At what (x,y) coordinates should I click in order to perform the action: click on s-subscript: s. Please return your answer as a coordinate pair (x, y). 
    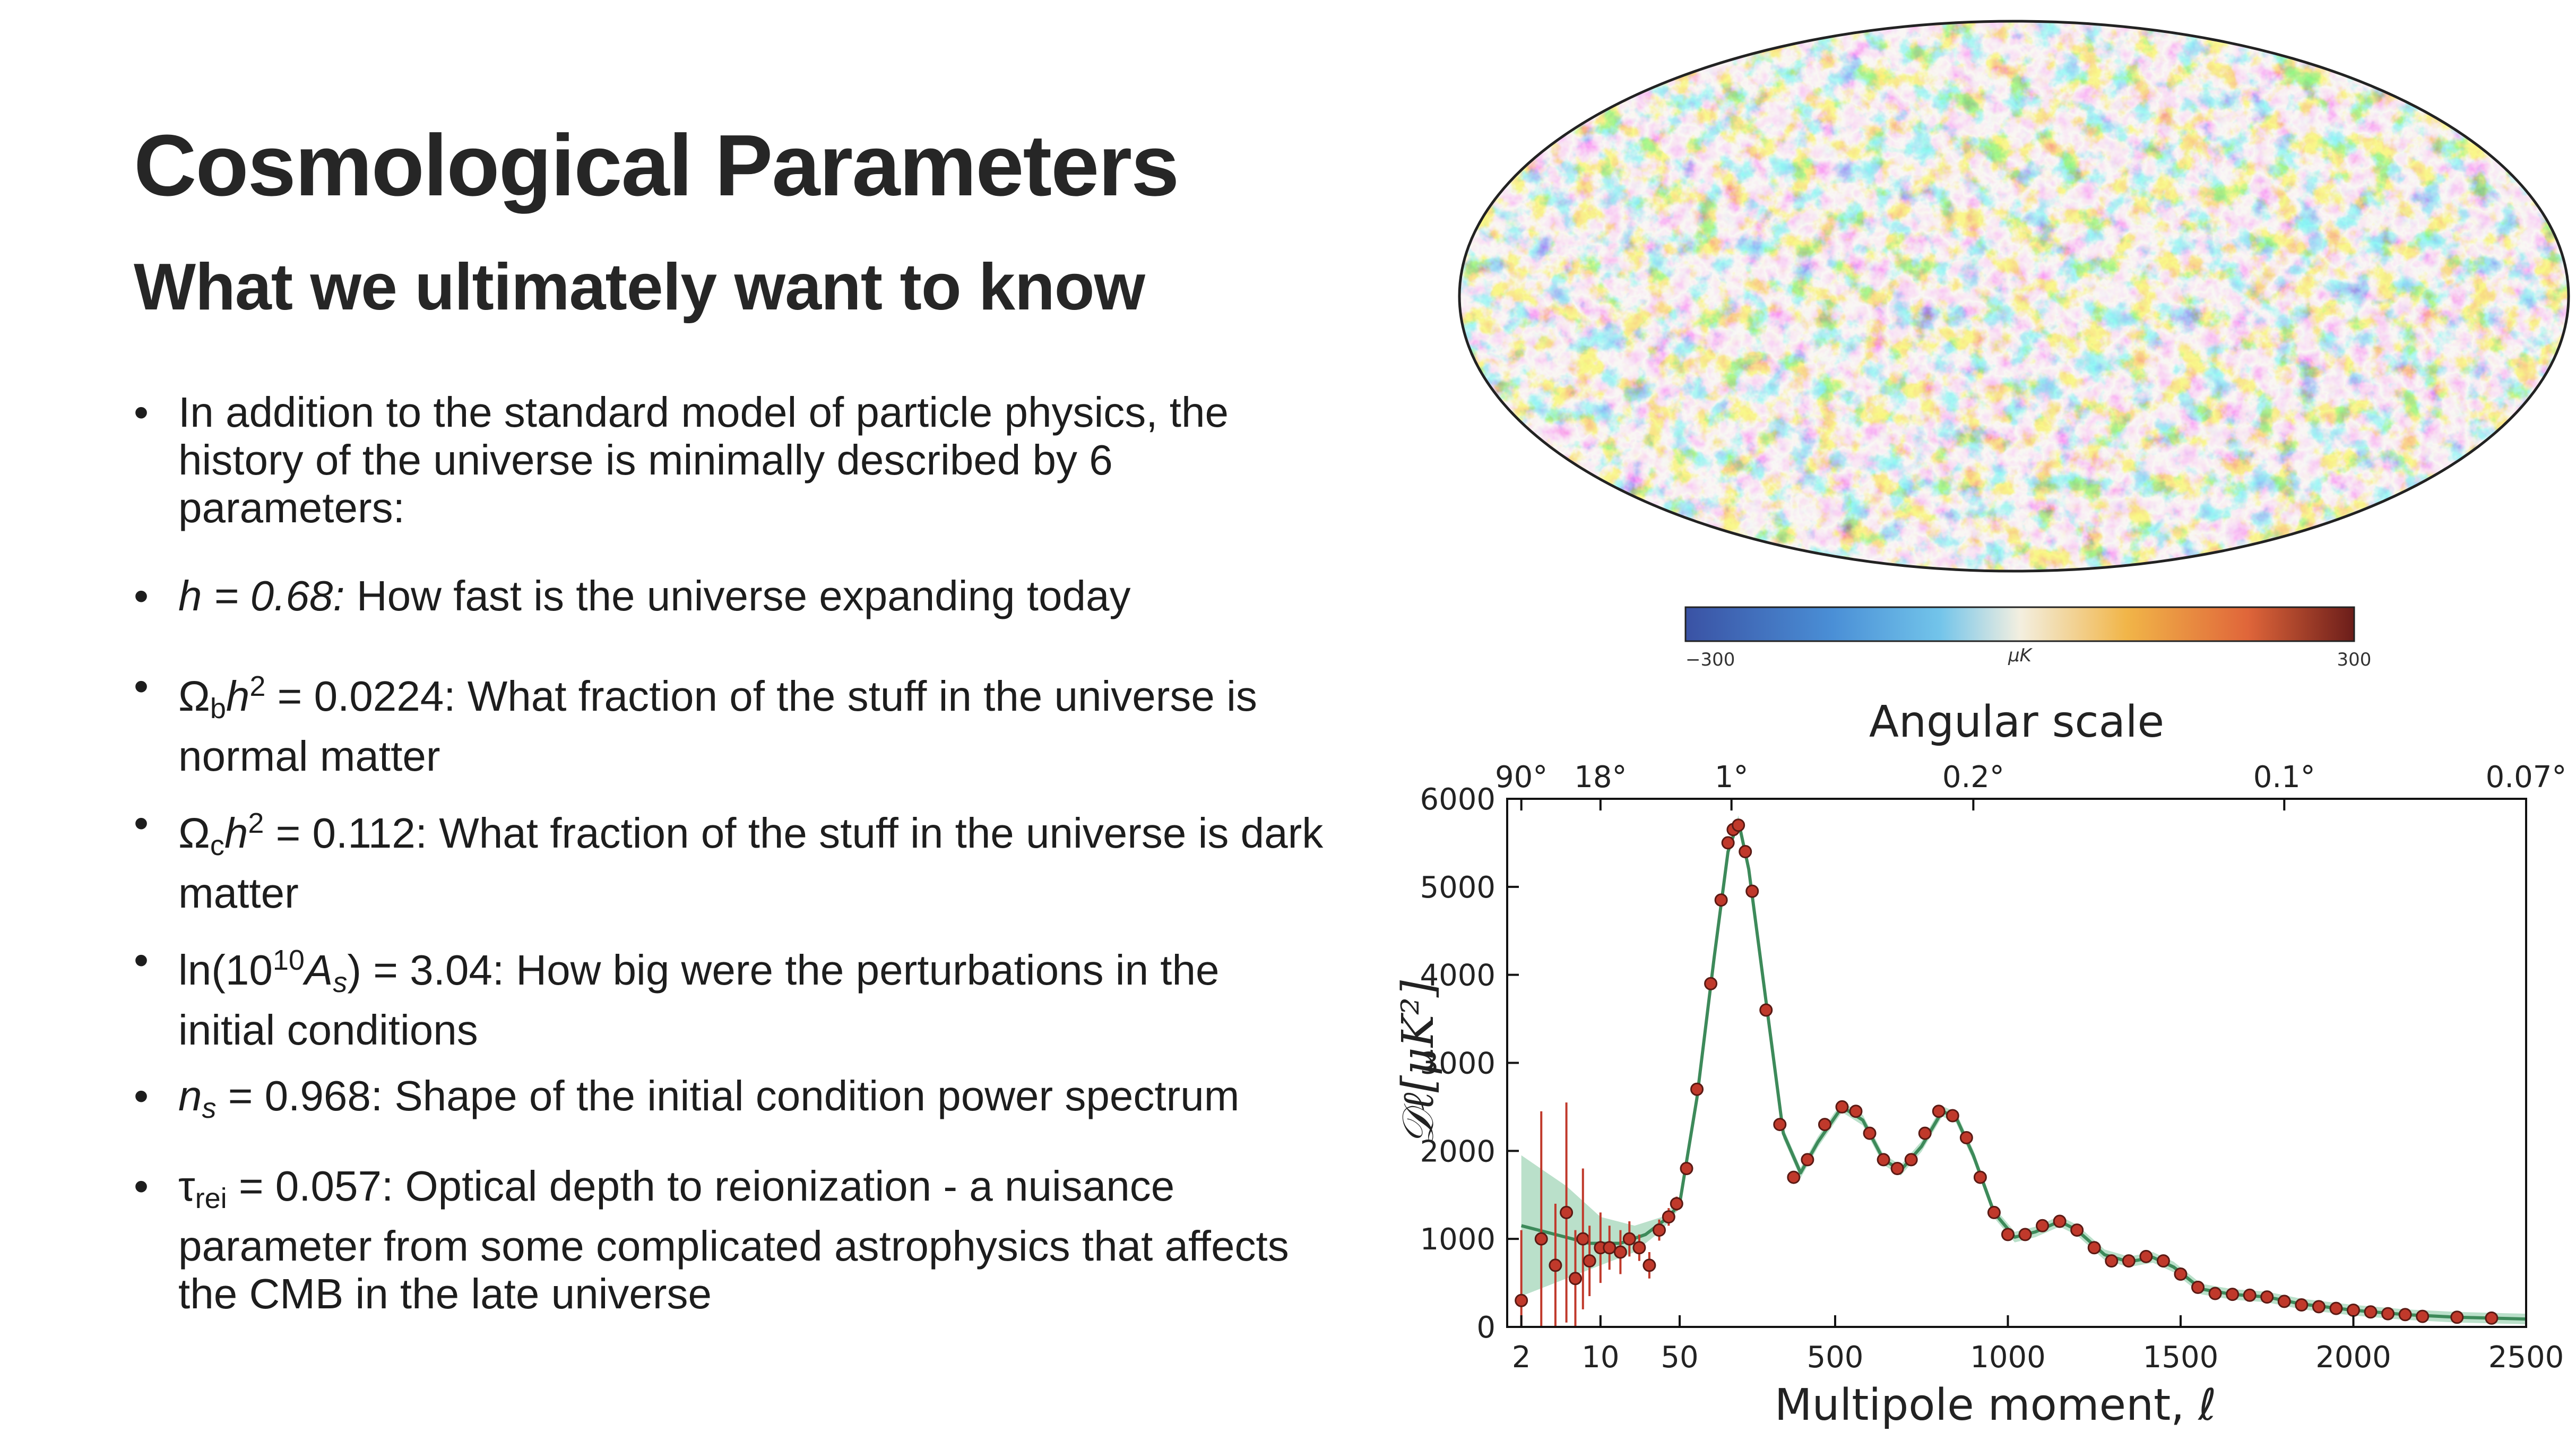
    Looking at the image, I should click on (341, 982).